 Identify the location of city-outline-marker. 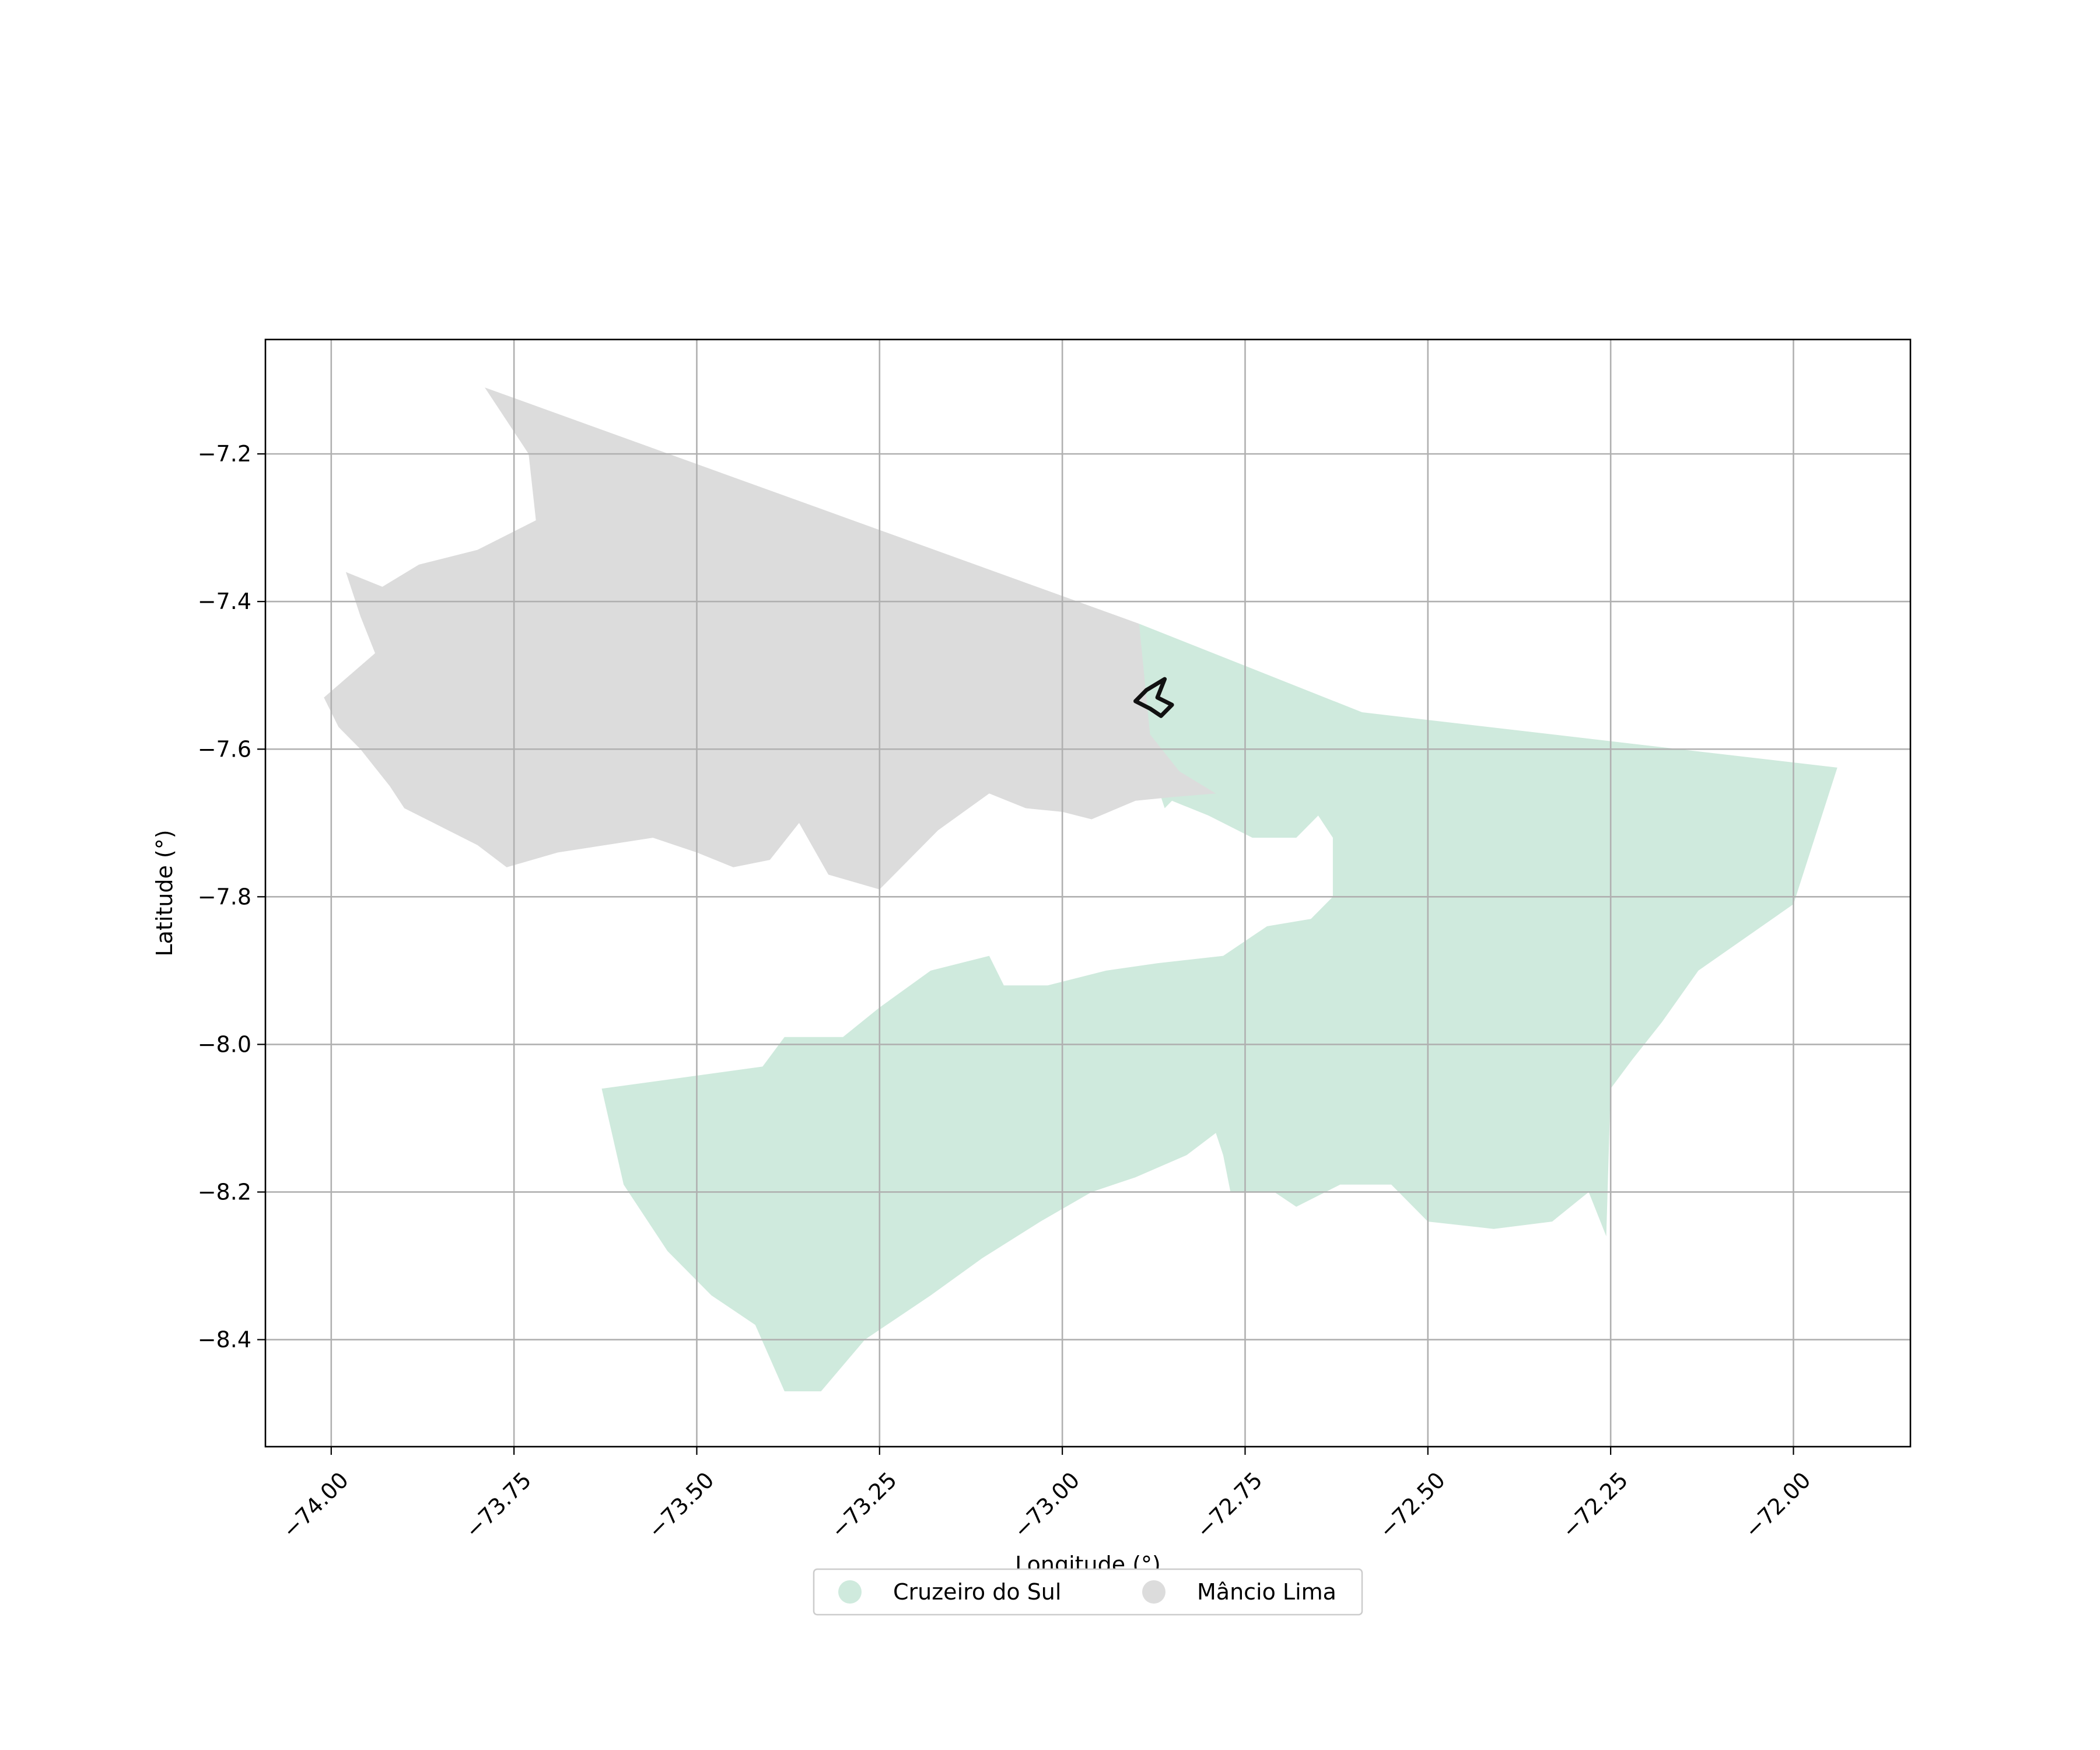
(1153, 697).